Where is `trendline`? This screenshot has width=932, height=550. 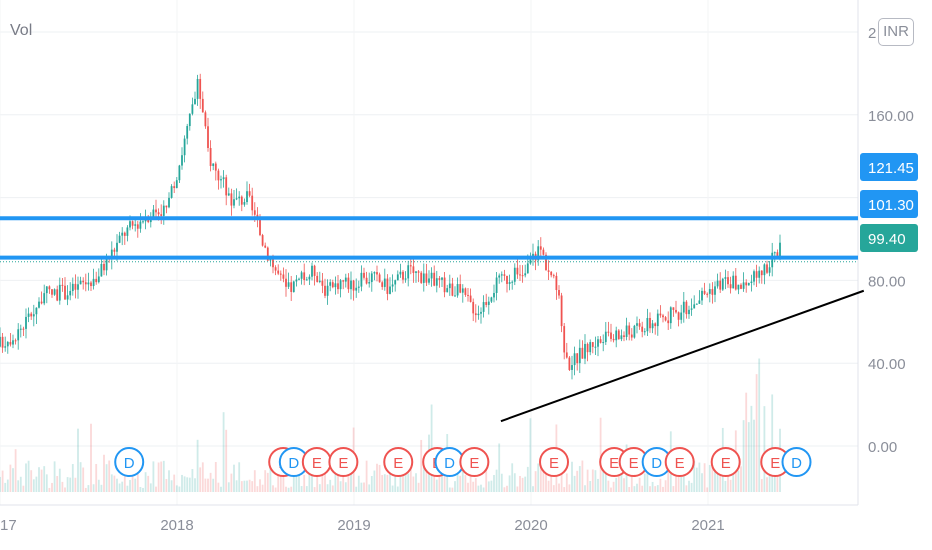
trendline is located at coordinates (682, 356).